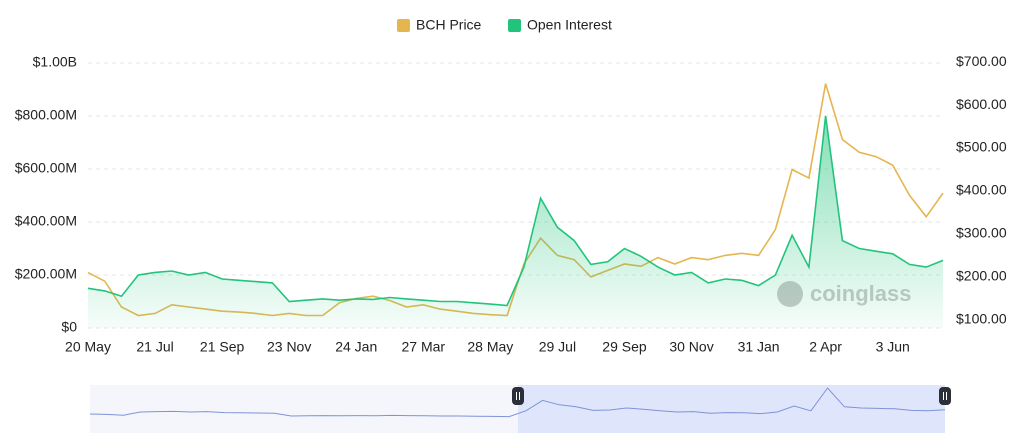  Describe the element at coordinates (289, 347) in the screenshot. I see `x-tick-label: 23 Nov` at that location.